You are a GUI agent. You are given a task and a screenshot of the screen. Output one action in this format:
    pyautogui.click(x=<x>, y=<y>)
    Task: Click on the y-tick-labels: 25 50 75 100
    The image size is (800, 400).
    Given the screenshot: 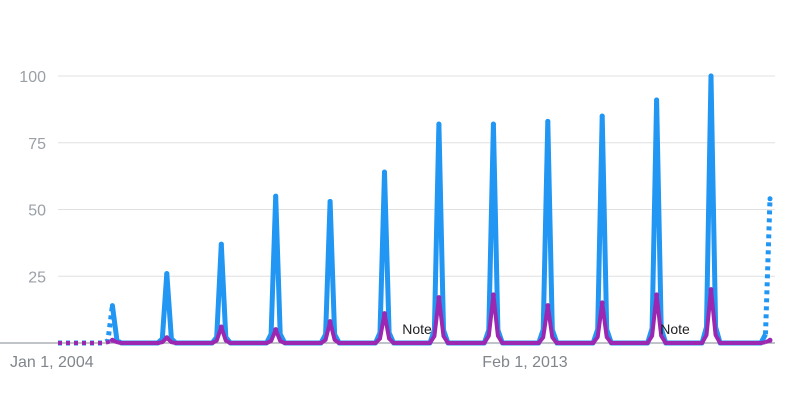 What is the action you would take?
    pyautogui.click(x=32, y=177)
    